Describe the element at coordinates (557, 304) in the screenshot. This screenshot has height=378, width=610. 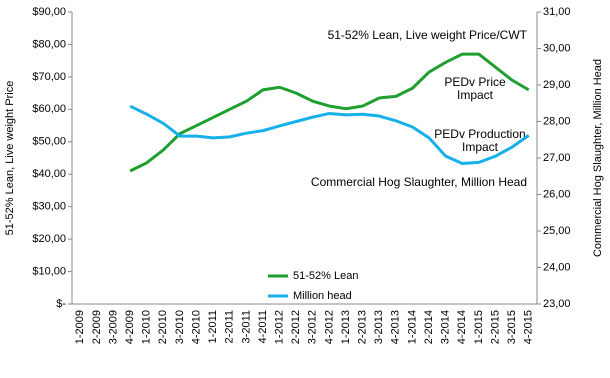
I see `y2-tick-label: 23,00` at that location.